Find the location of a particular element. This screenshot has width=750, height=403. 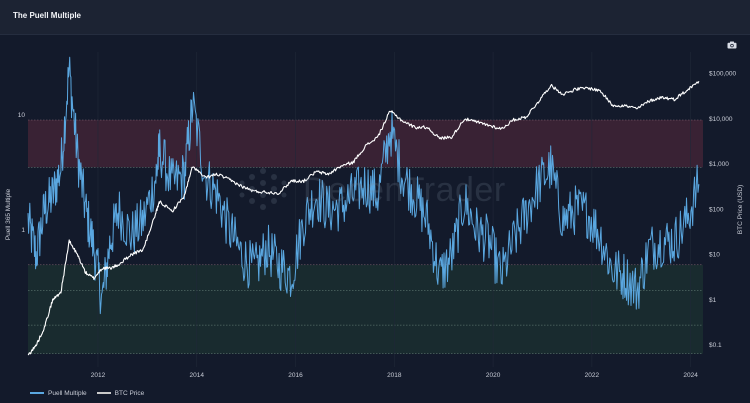

legend-label-puell: Puell Multiple is located at coordinates (67, 393).